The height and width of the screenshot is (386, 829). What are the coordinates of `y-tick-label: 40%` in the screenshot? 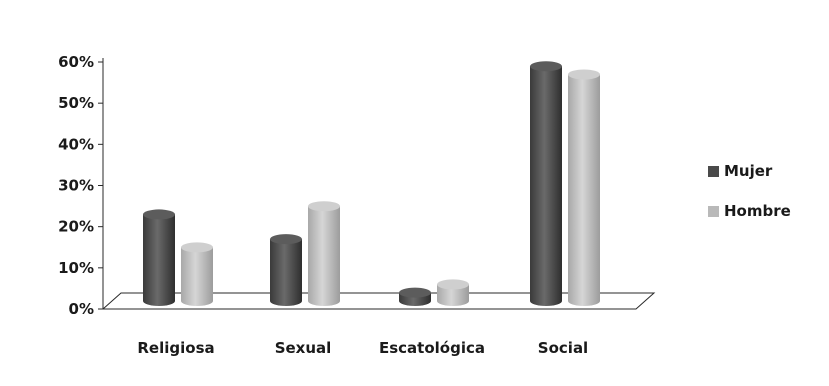 It's located at (76, 144).